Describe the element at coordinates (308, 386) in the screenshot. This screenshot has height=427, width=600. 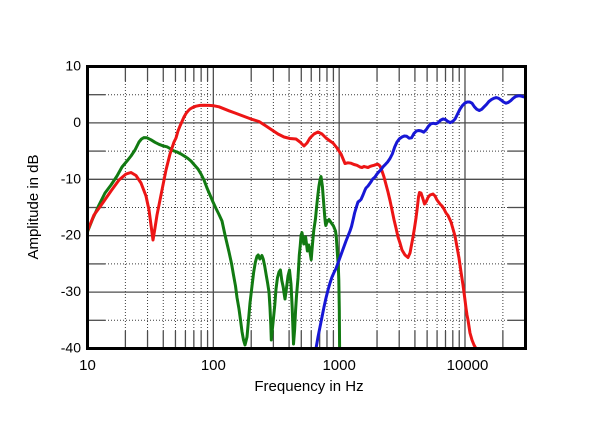
I see `svg-text: Frequency in Hz` at that location.